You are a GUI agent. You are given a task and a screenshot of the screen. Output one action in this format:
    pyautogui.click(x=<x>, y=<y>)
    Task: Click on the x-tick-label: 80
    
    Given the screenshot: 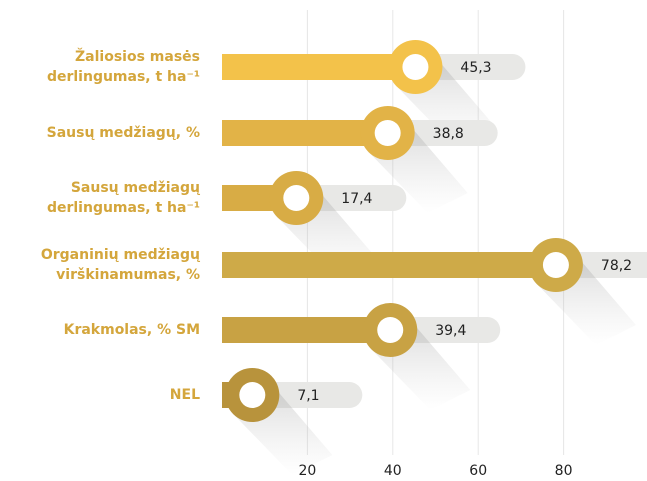 What is the action you would take?
    pyautogui.click(x=564, y=471)
    